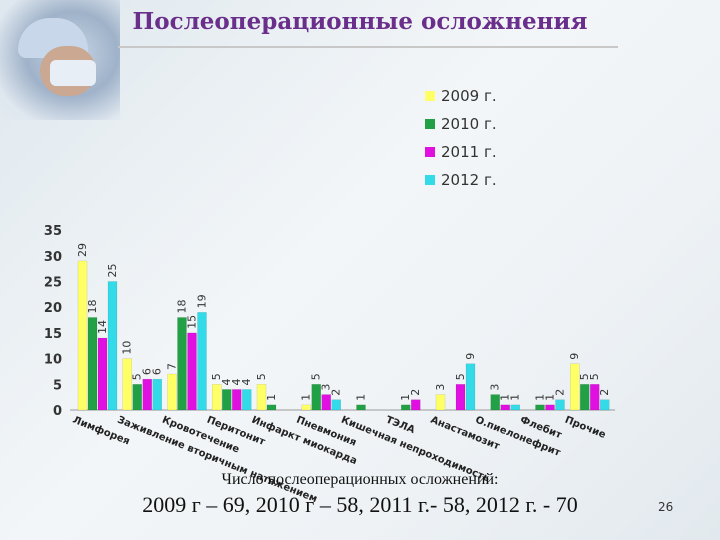 The height and width of the screenshot is (540, 720). I want to click on title-divider, so click(368, 47).